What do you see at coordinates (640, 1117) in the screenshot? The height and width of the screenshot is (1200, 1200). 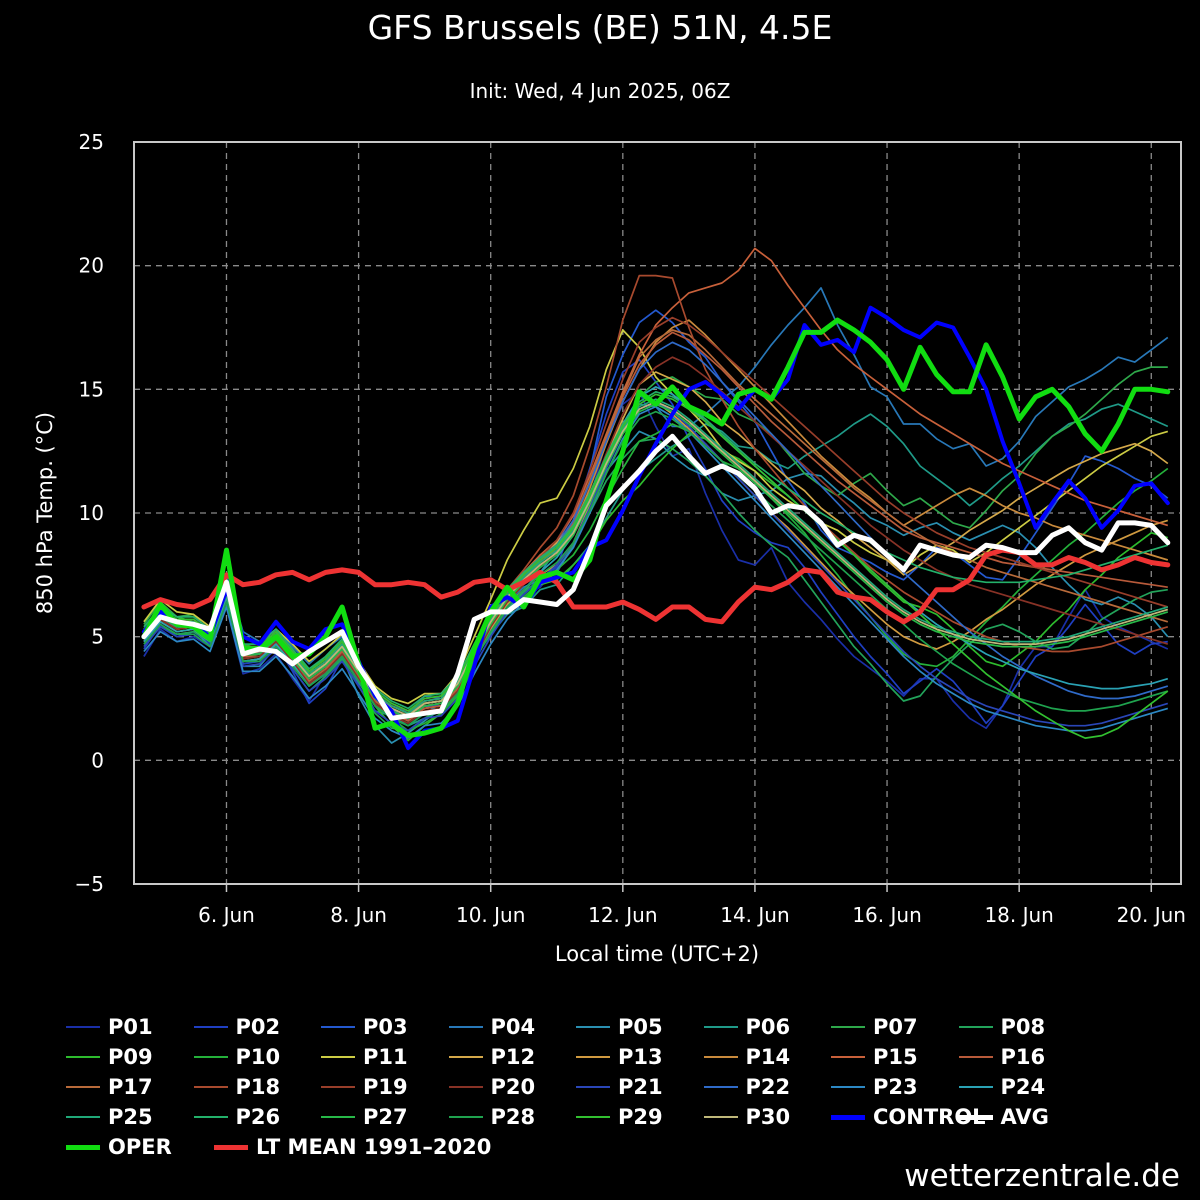 I see `legend-label: P29` at bounding box center [640, 1117].